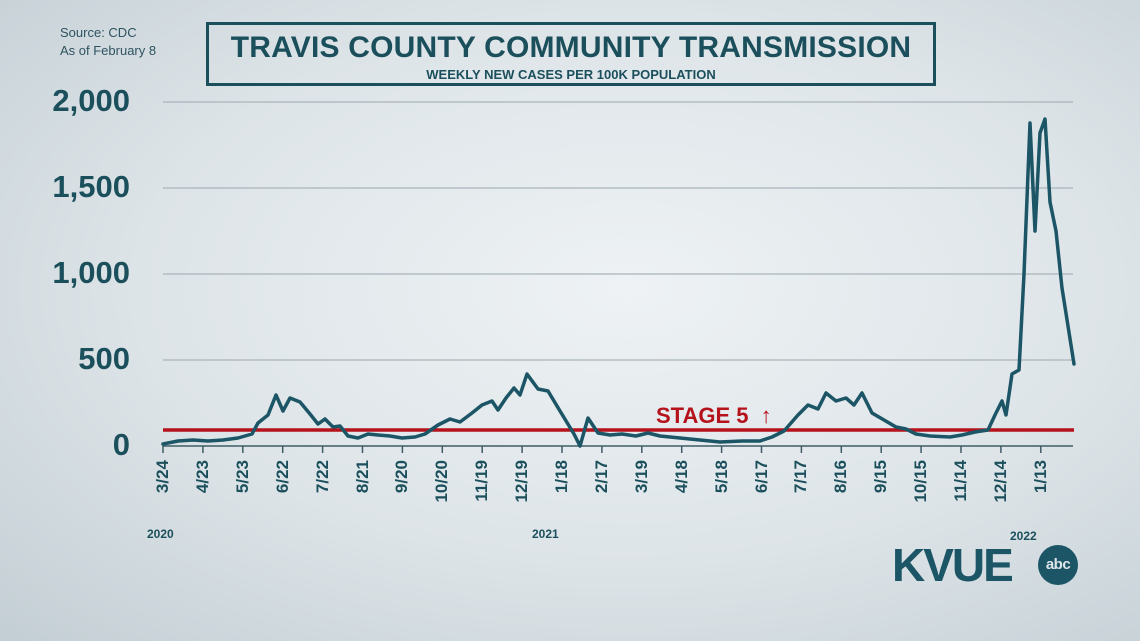 Image resolution: width=1140 pixels, height=641 pixels. Describe the element at coordinates (1023, 536) in the screenshot. I see `year-label-2022: 2022` at that location.